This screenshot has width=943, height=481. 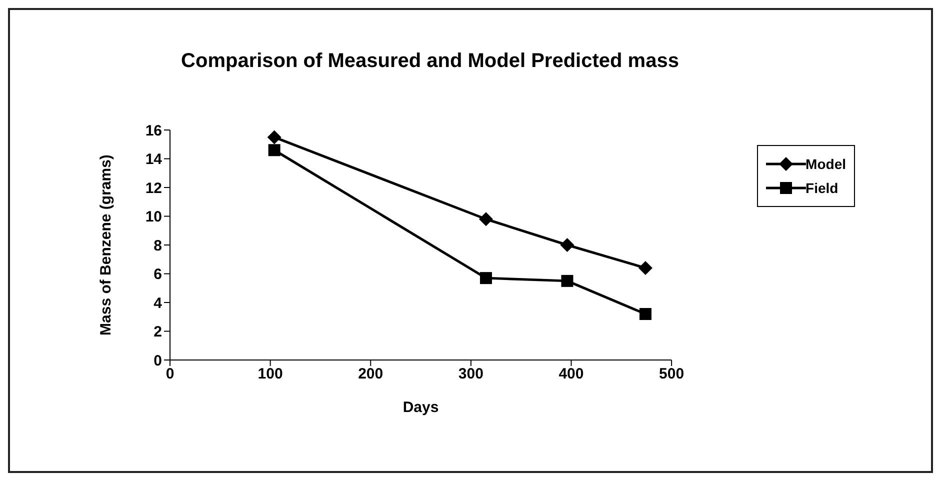 I want to click on y-tick-label: 0, so click(x=158, y=361).